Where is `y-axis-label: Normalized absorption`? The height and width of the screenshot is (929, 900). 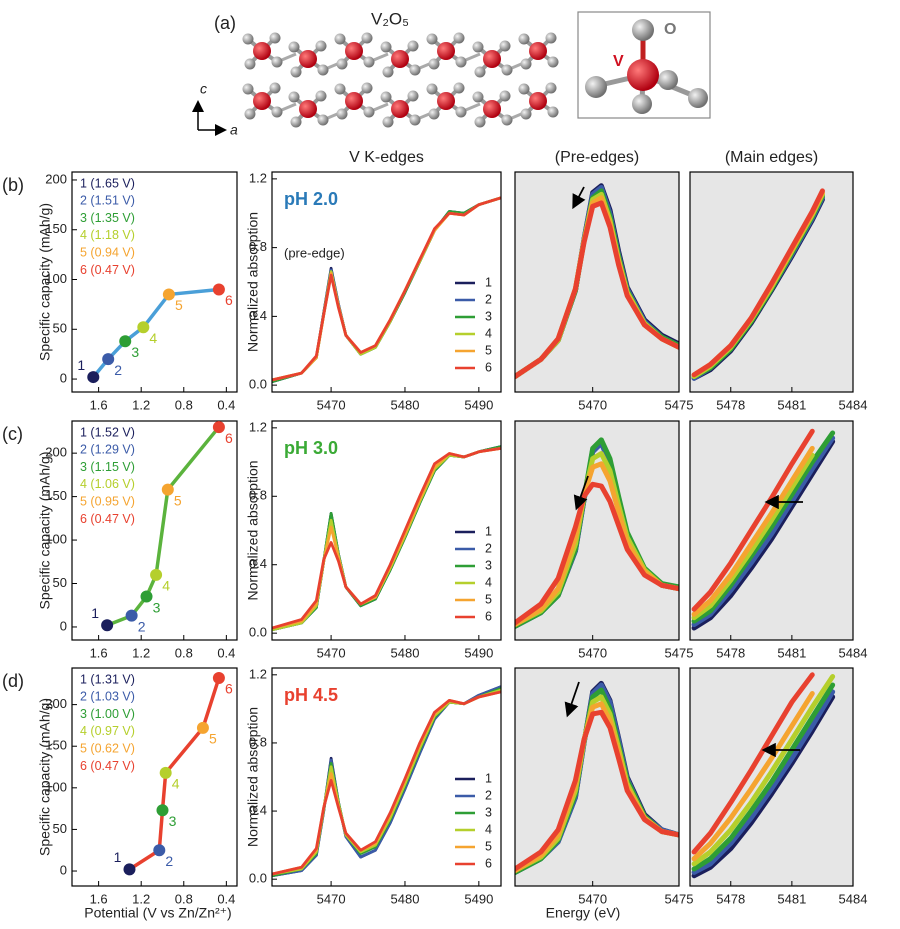
y-axis-label: Normalized absorption is located at coordinates (253, 777).